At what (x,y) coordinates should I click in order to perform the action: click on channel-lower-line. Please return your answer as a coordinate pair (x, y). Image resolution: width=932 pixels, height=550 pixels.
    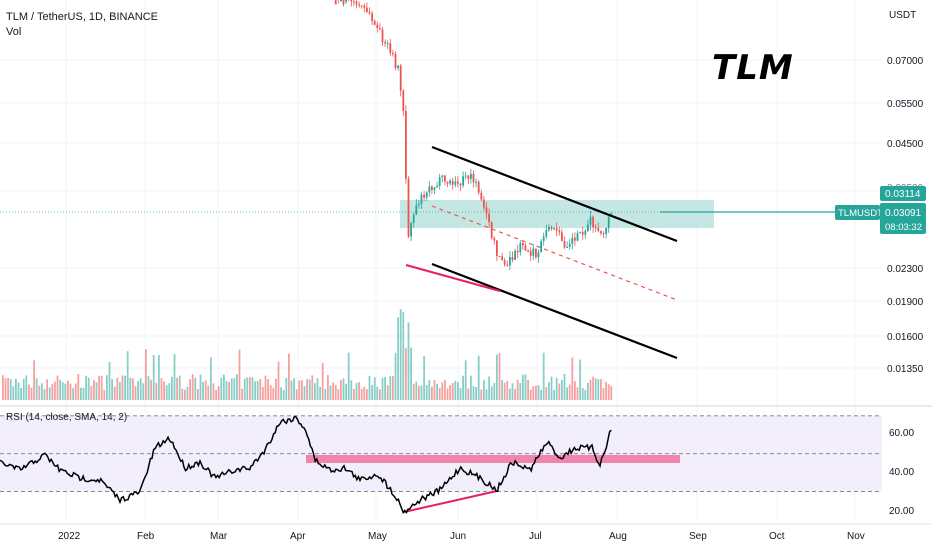
    Looking at the image, I should click on (554, 311).